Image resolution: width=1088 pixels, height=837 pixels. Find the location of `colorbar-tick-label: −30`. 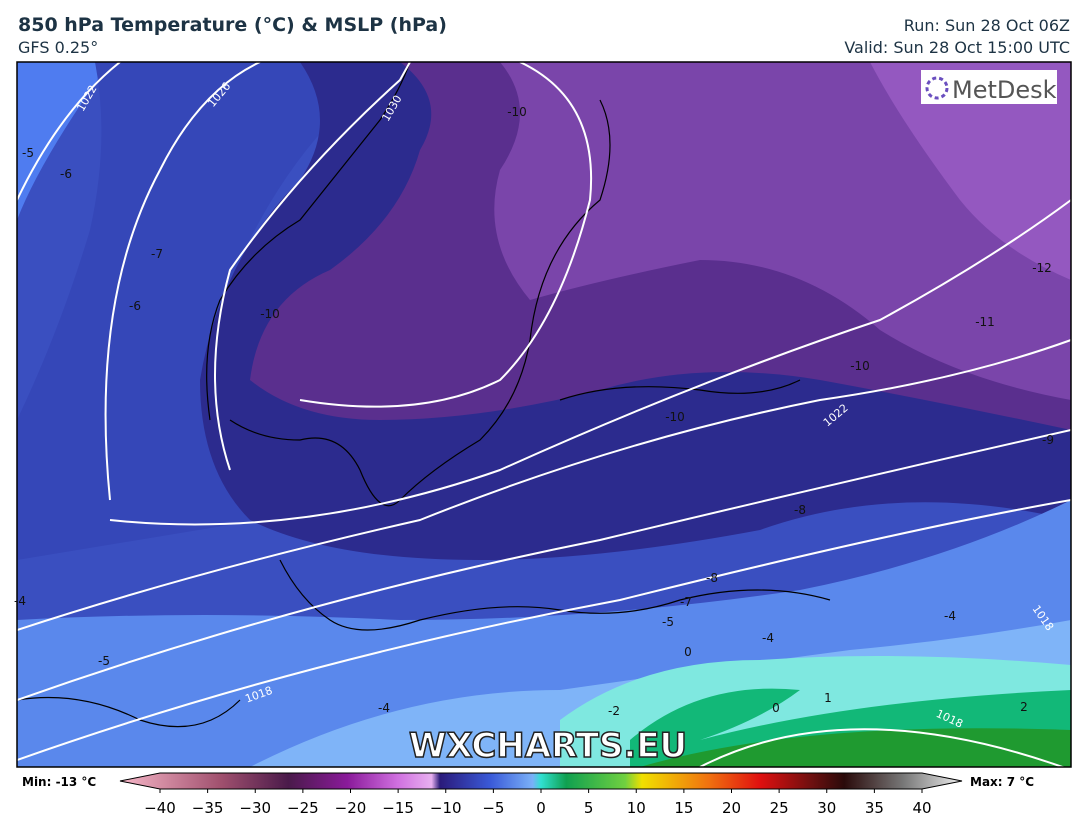

colorbar-tick-label: −30 is located at coordinates (255, 808).